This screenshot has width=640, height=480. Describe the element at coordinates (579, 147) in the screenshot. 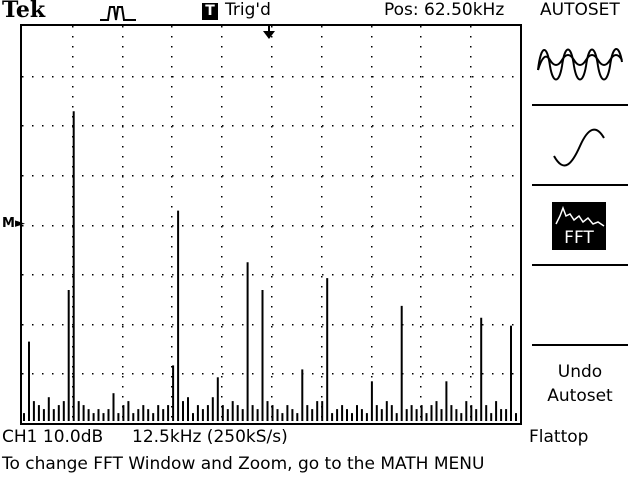

I see `single-cycle-sine-icon` at that location.